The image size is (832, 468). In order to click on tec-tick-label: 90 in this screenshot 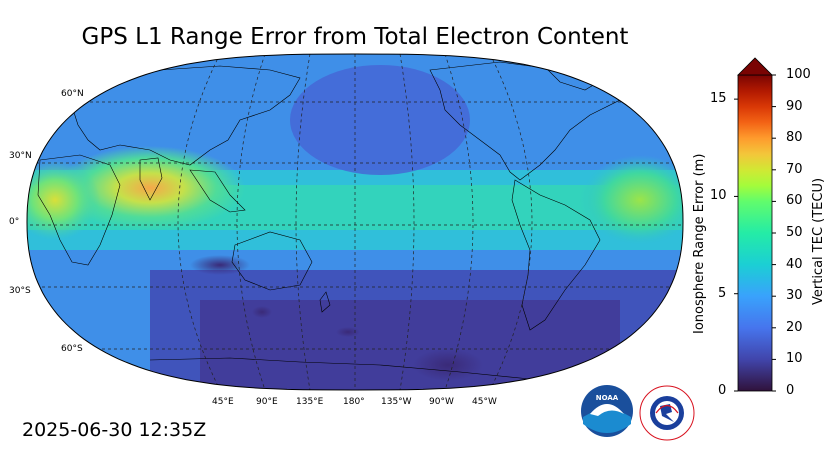, I will do `click(794, 106)`.